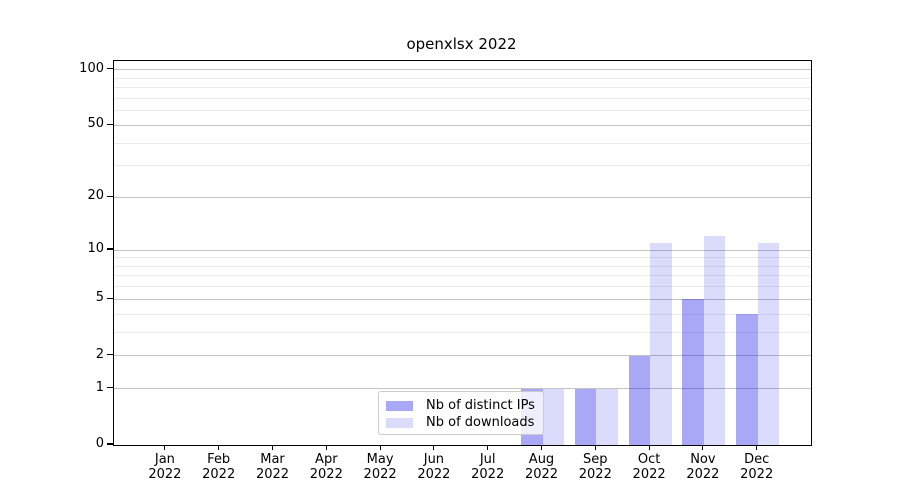 This screenshot has height=500, width=900. I want to click on x-tick-month: May, so click(380, 459).